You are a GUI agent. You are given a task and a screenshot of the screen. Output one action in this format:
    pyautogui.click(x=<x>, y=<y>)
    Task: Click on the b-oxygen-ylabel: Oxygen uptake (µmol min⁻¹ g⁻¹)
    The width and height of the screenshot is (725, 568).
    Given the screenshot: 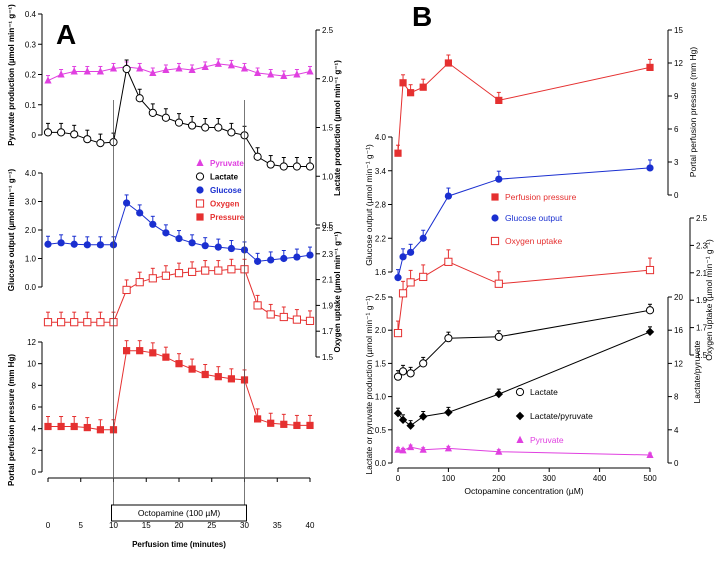 What is the action you would take?
    pyautogui.click(x=709, y=300)
    